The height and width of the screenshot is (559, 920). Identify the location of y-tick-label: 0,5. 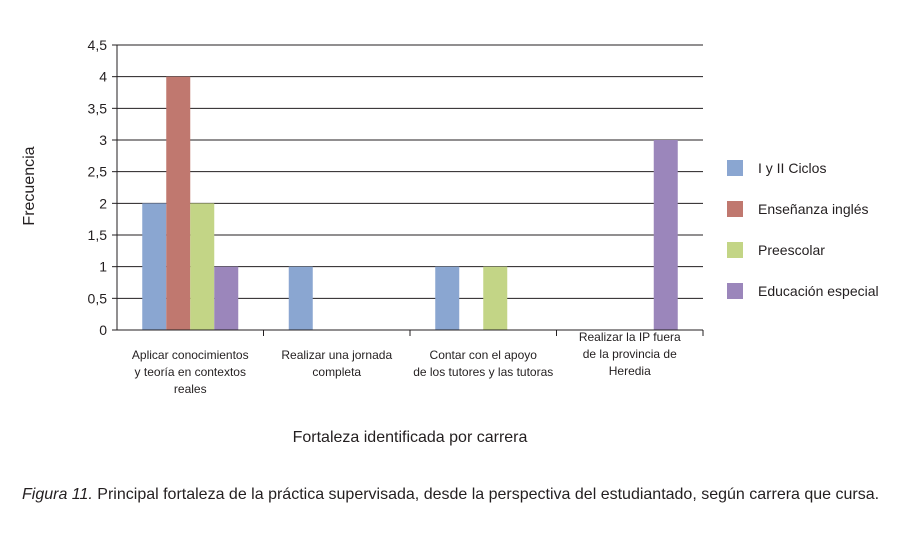
(98, 298).